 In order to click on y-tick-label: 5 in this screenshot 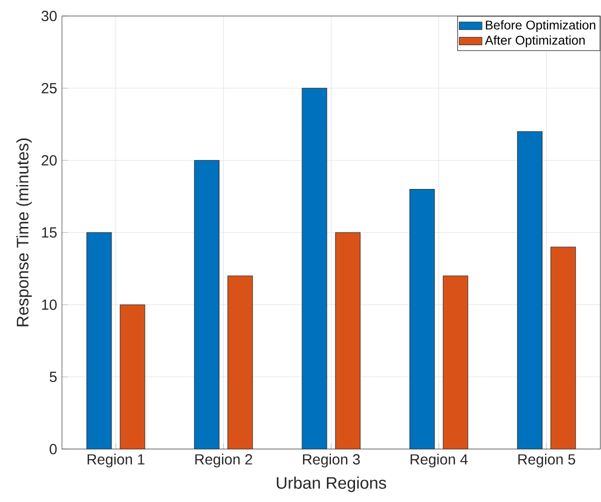, I will do `click(53, 377)`.